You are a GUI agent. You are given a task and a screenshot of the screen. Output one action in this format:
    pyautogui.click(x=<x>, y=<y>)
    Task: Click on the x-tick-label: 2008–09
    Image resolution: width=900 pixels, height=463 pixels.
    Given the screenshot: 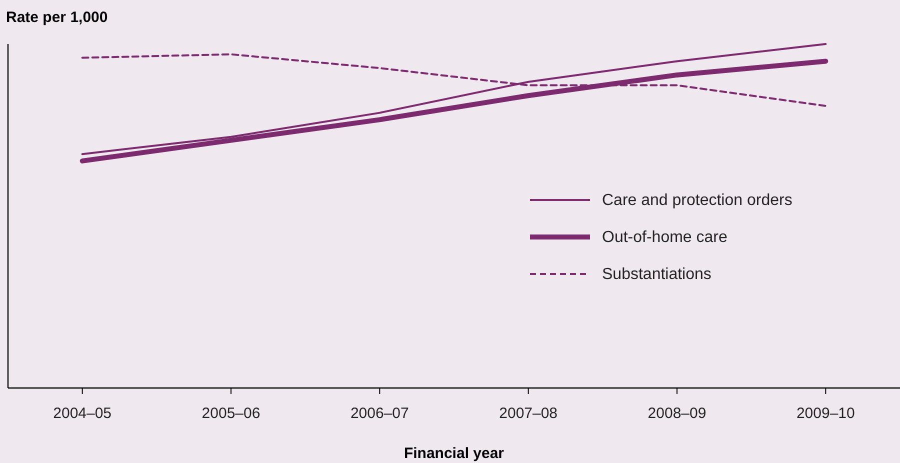 What is the action you would take?
    pyautogui.click(x=677, y=413)
    